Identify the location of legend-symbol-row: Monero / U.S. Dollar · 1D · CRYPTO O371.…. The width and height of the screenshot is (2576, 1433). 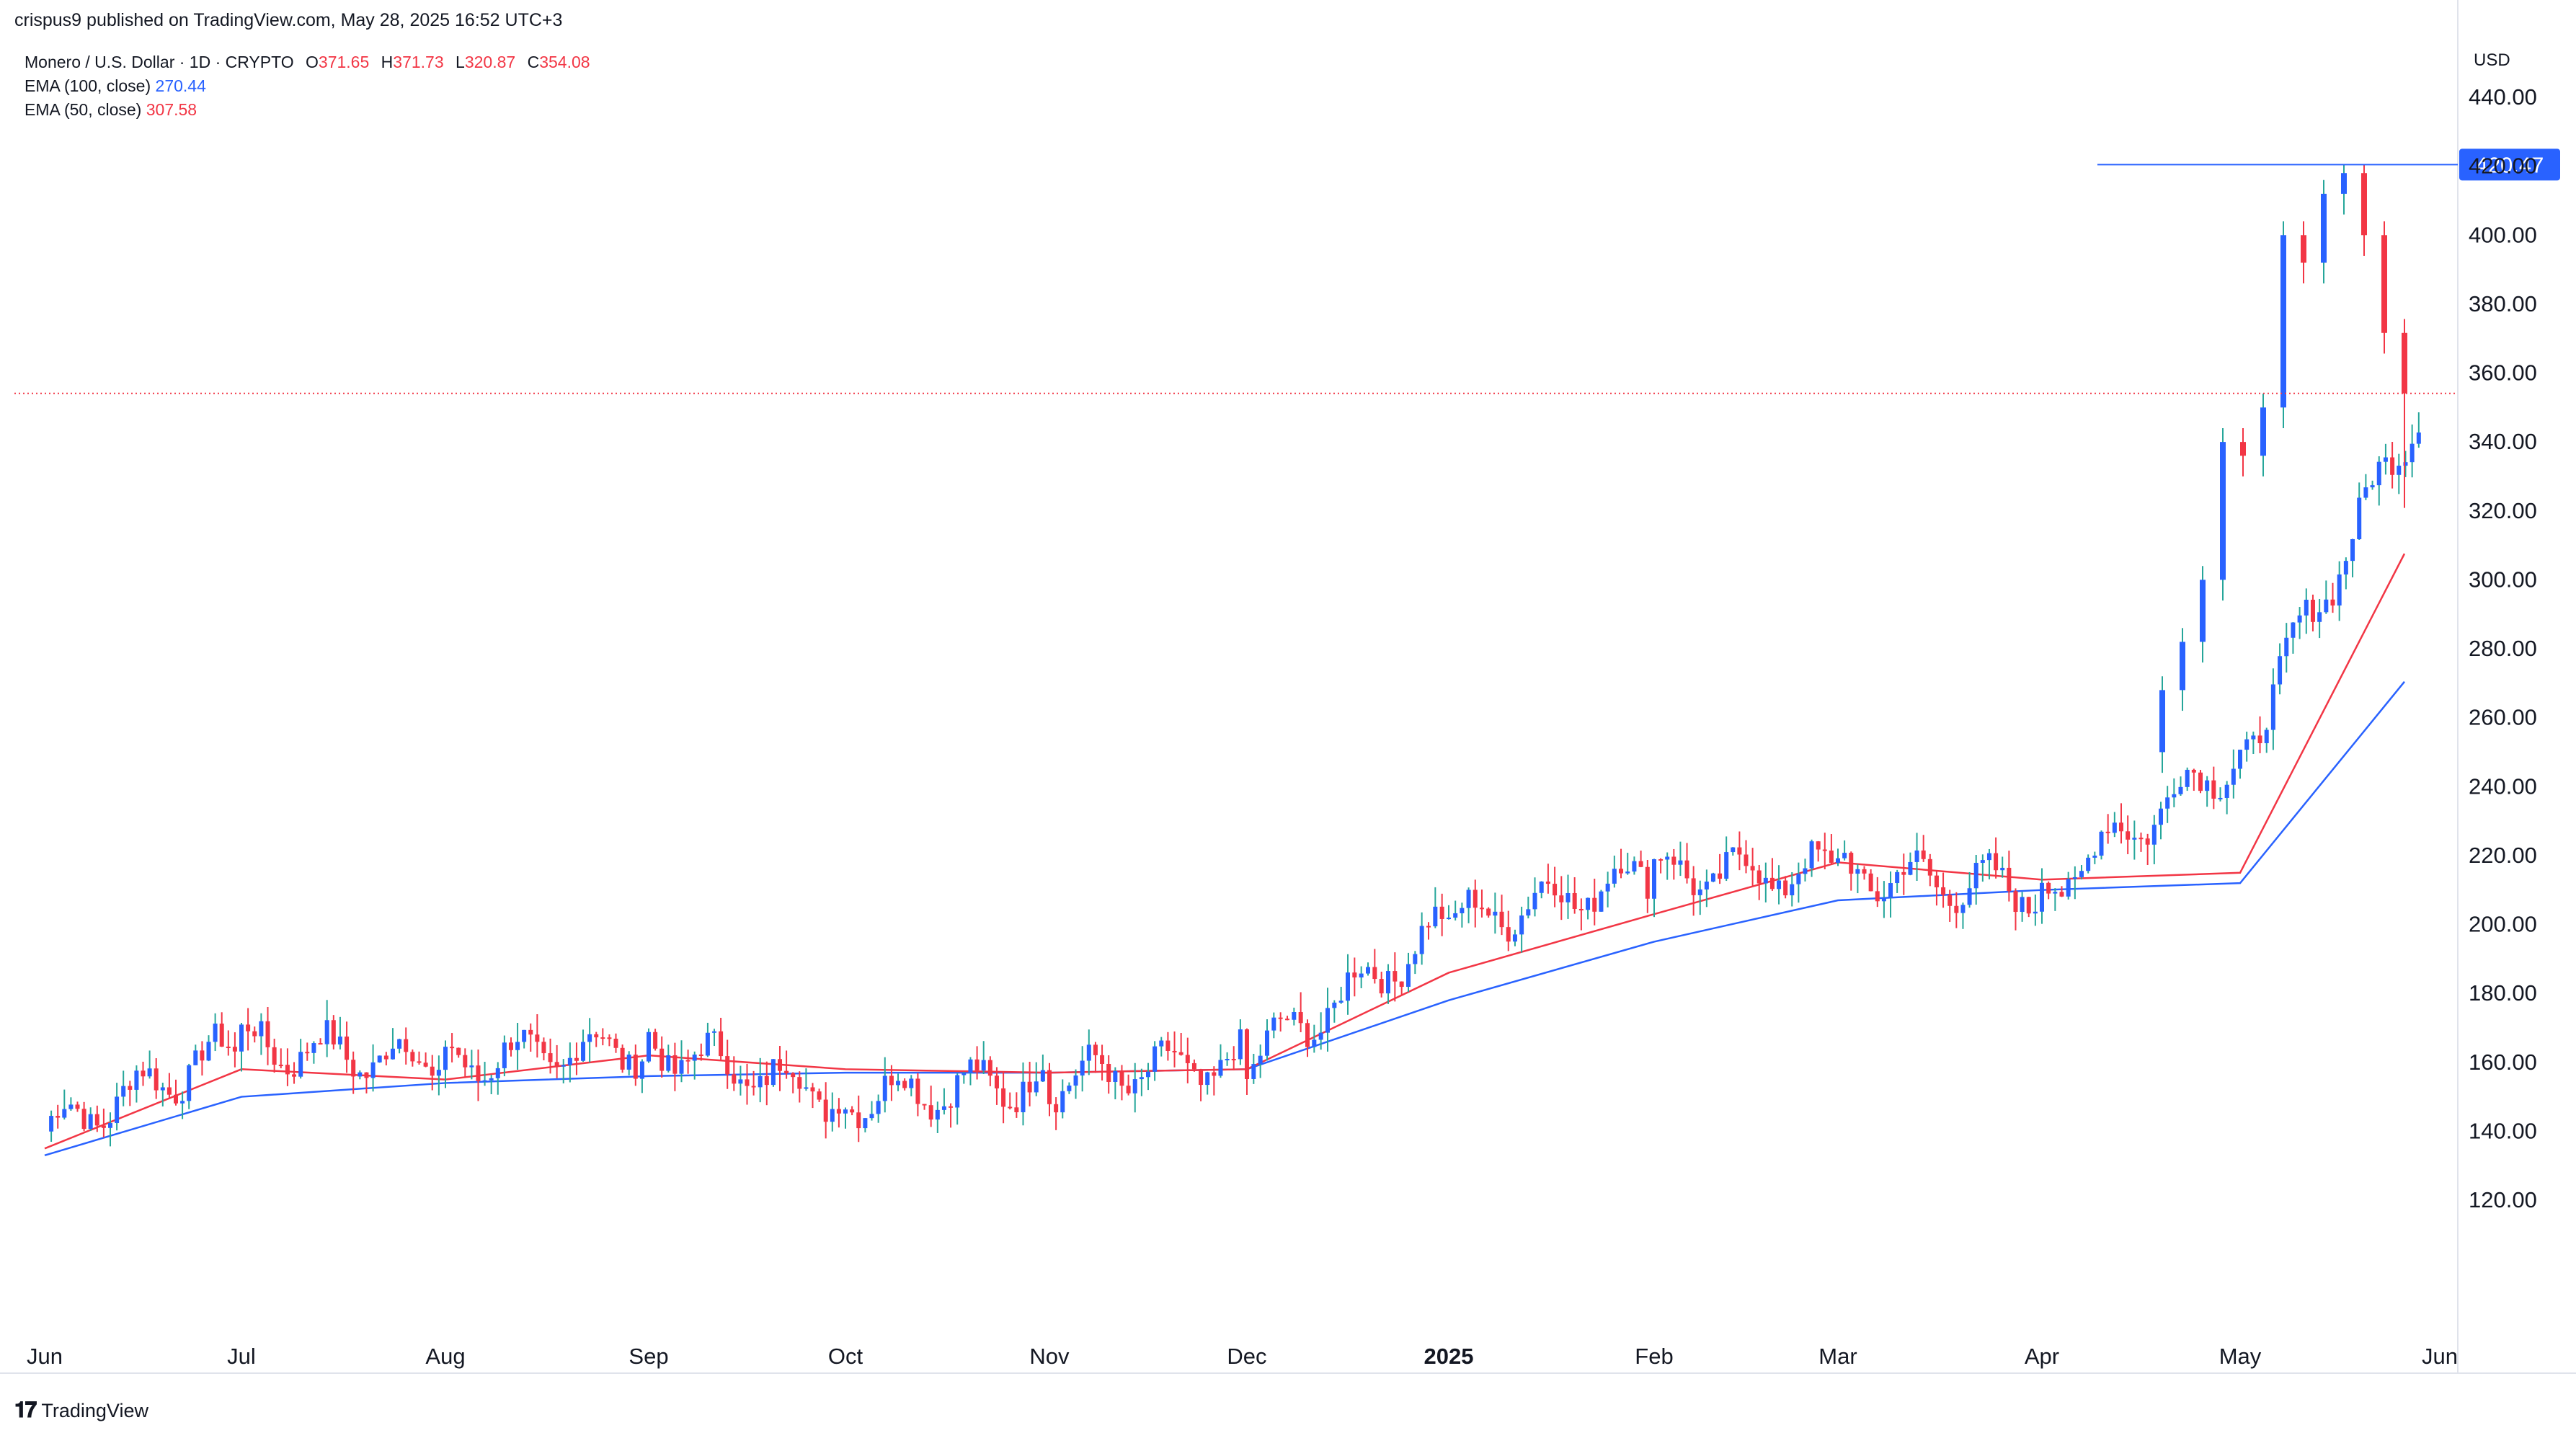
(307, 62).